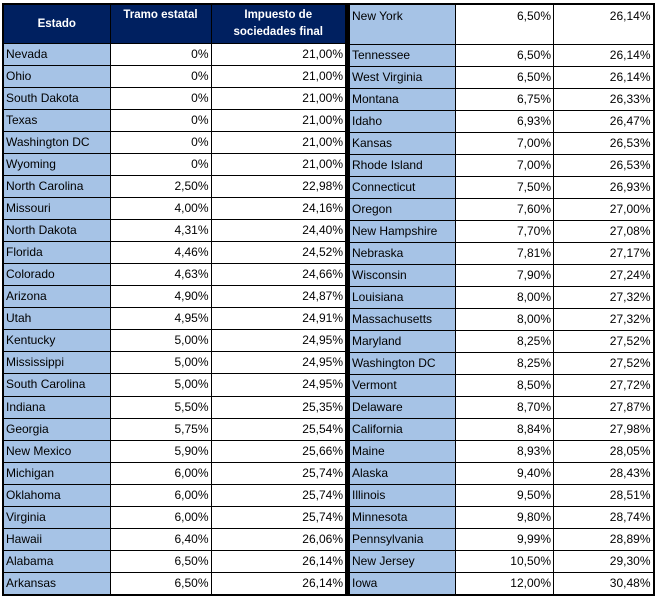  What do you see at coordinates (278, 319) in the screenshot?
I see `final-tax-cell: 24,91%` at bounding box center [278, 319].